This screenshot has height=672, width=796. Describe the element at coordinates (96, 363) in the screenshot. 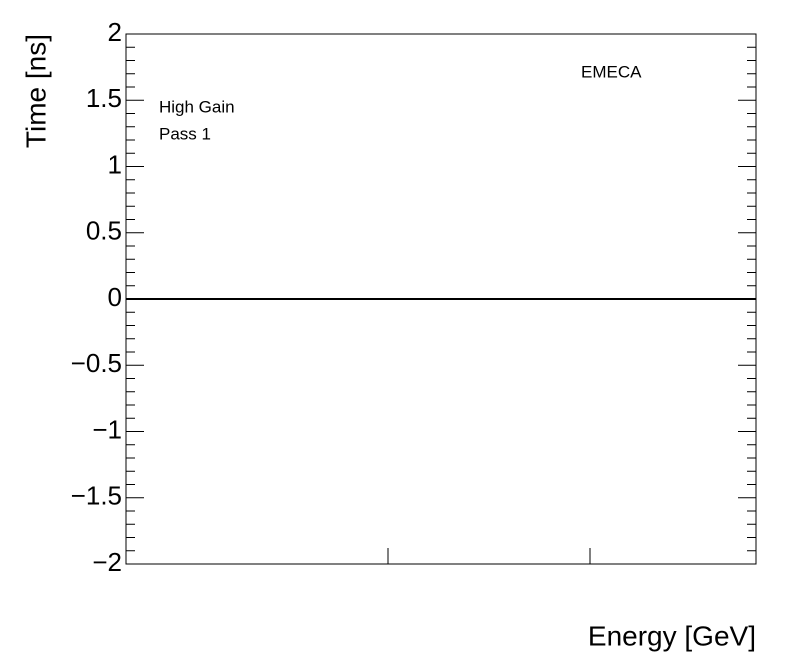

I see `y-tick-label: −0.5` at that location.